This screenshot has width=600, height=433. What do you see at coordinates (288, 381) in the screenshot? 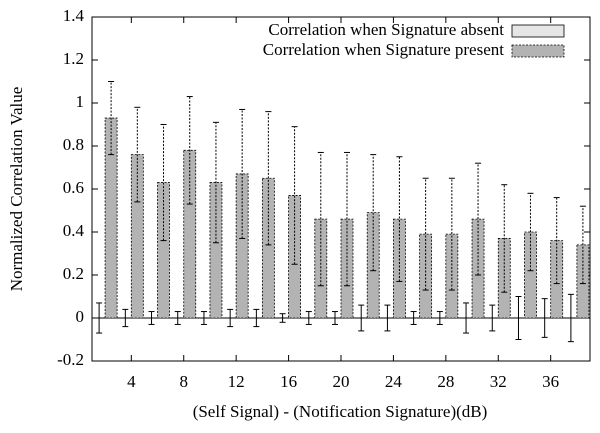
I see `x-tick-label: 16` at bounding box center [288, 381].